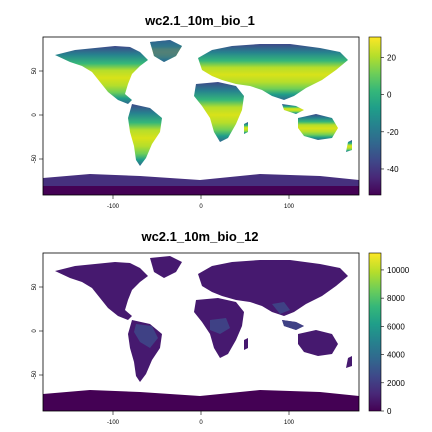 The width and height of the screenshot is (432, 432). I want to click on colorbar-tick-label: 6000, so click(396, 326).